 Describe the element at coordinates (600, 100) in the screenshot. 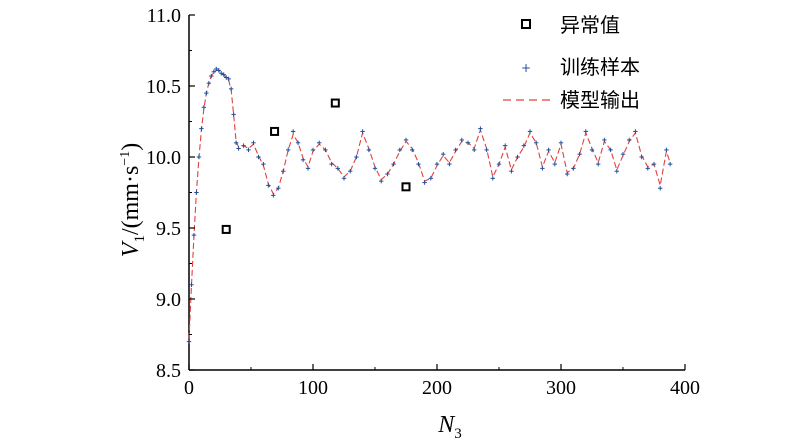

I see `legend-model-label: 模型输出` at that location.